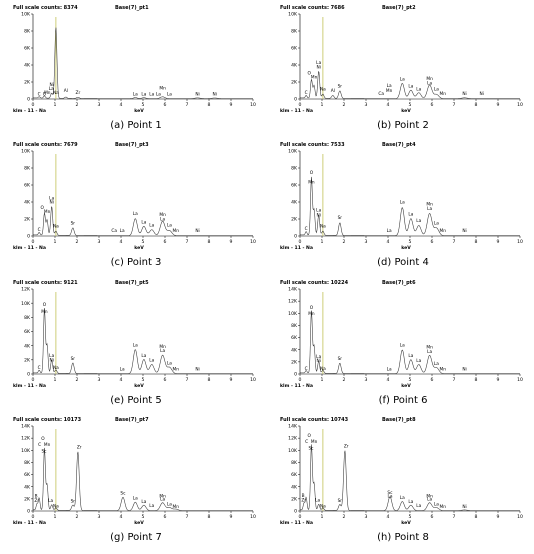 This screenshot has width=534, height=554. What do you see at coordinates (294, 350) in the screenshot?
I see `y-tick-label: 4K` at bounding box center [294, 350].